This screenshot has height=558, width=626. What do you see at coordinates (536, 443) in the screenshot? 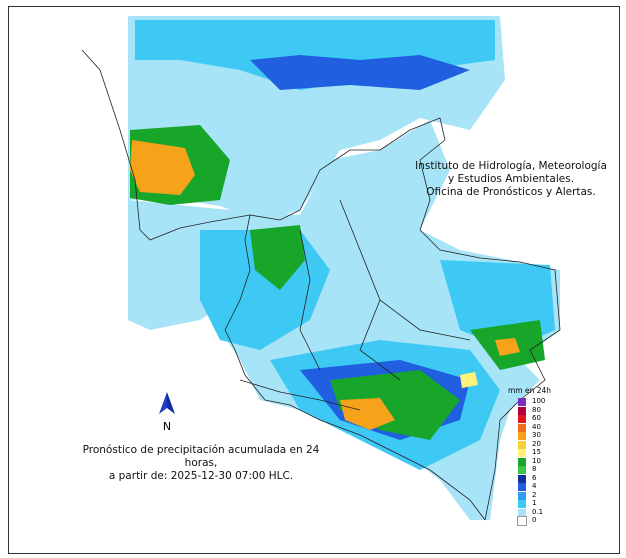
I see `legend-label: 20` at bounding box center [536, 443].